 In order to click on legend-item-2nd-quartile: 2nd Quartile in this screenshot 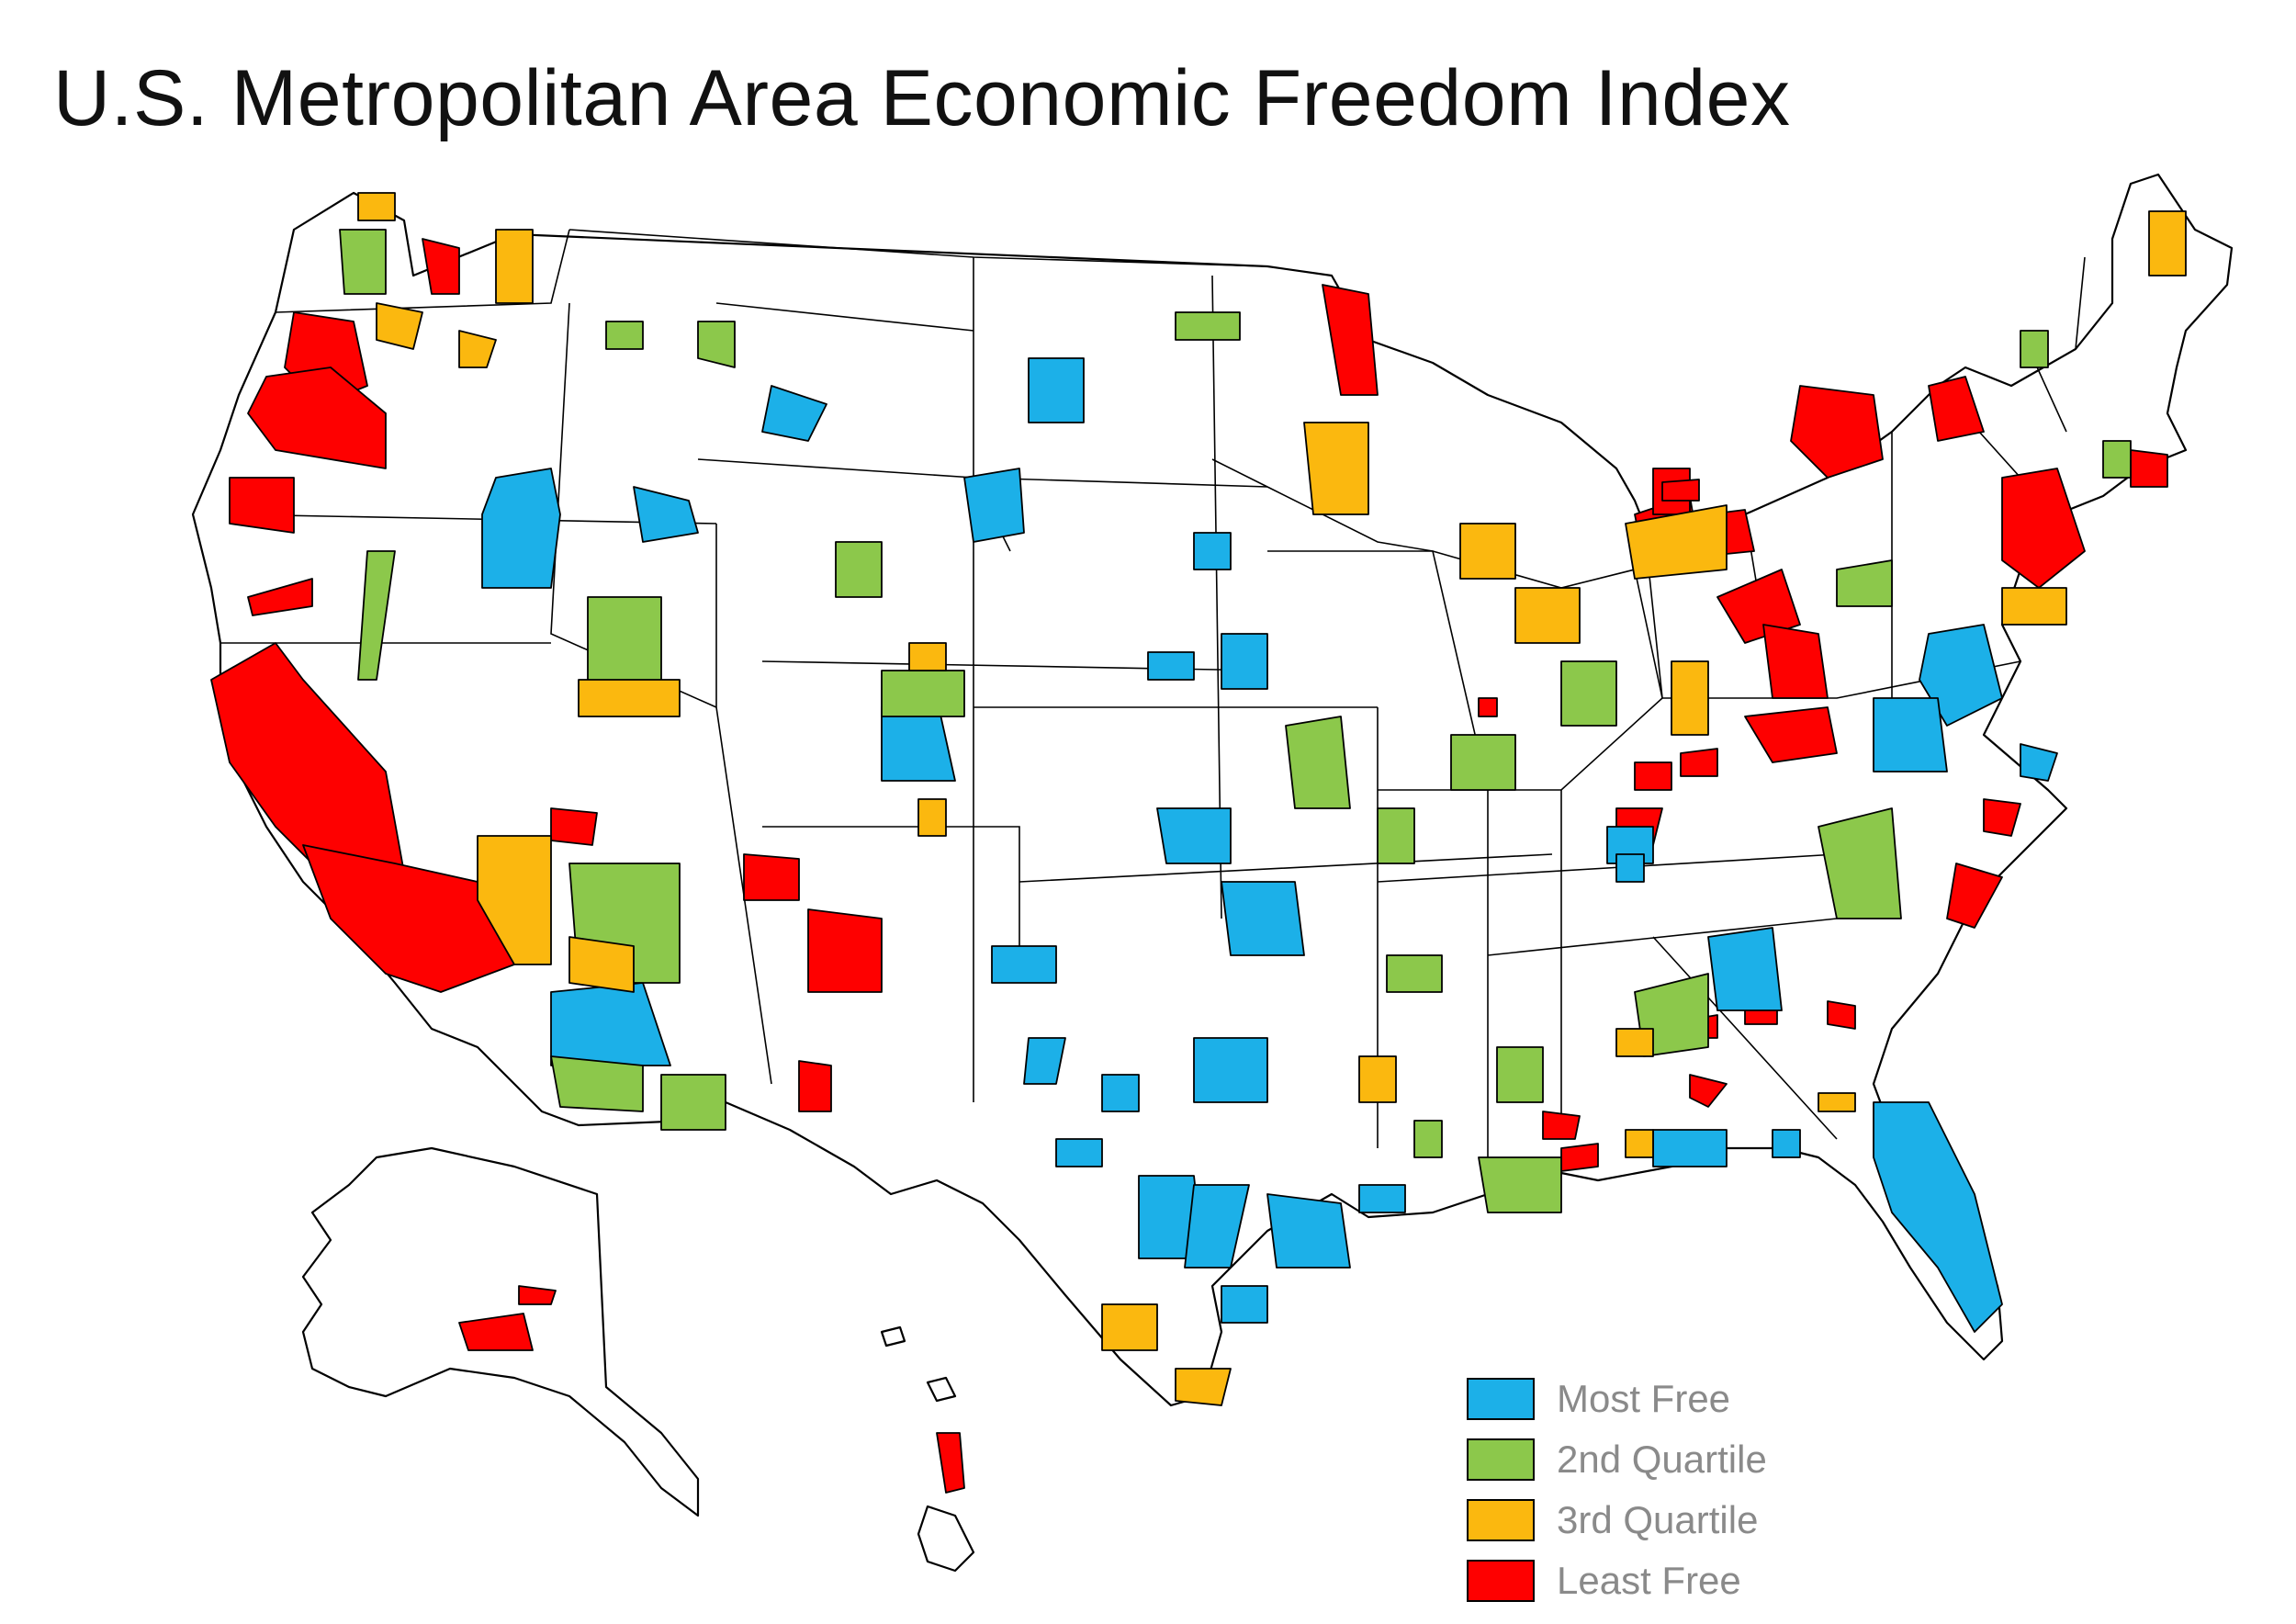, I will do `click(1617, 1459)`.